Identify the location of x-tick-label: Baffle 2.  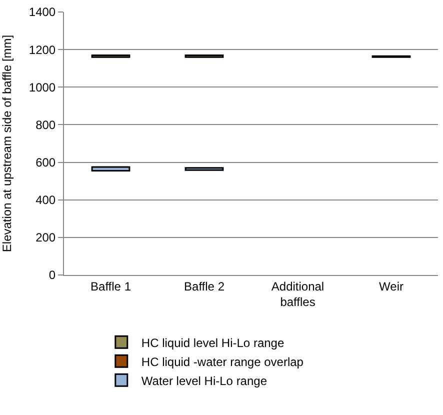
(204, 286).